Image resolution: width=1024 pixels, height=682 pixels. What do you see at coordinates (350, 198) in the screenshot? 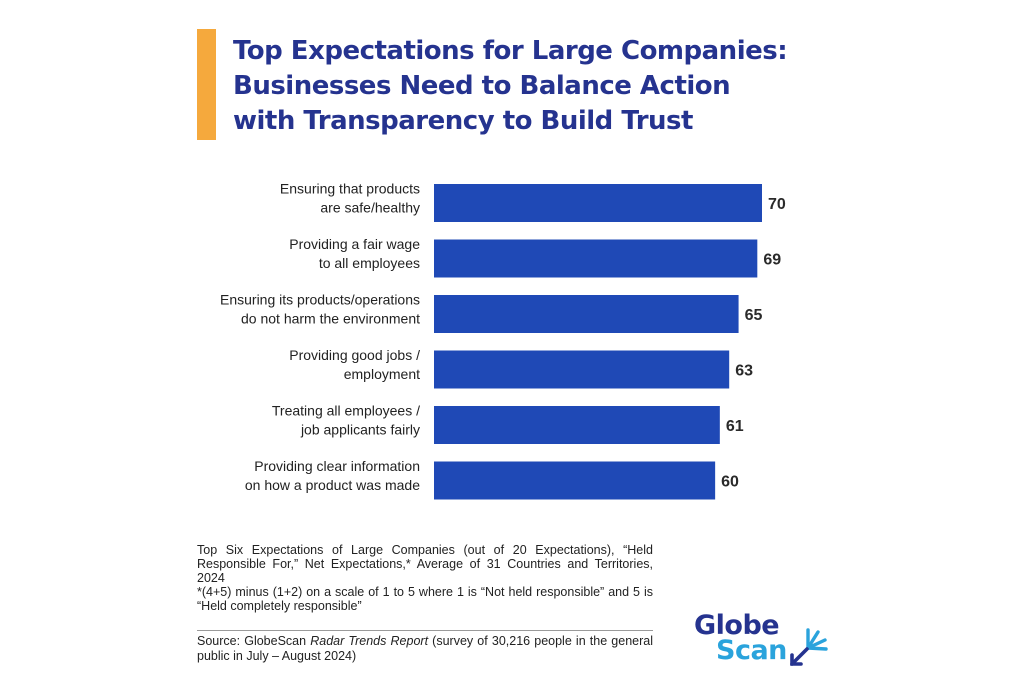
I see `category-label-1: Ensuring that products are safe/healthy` at bounding box center [350, 198].